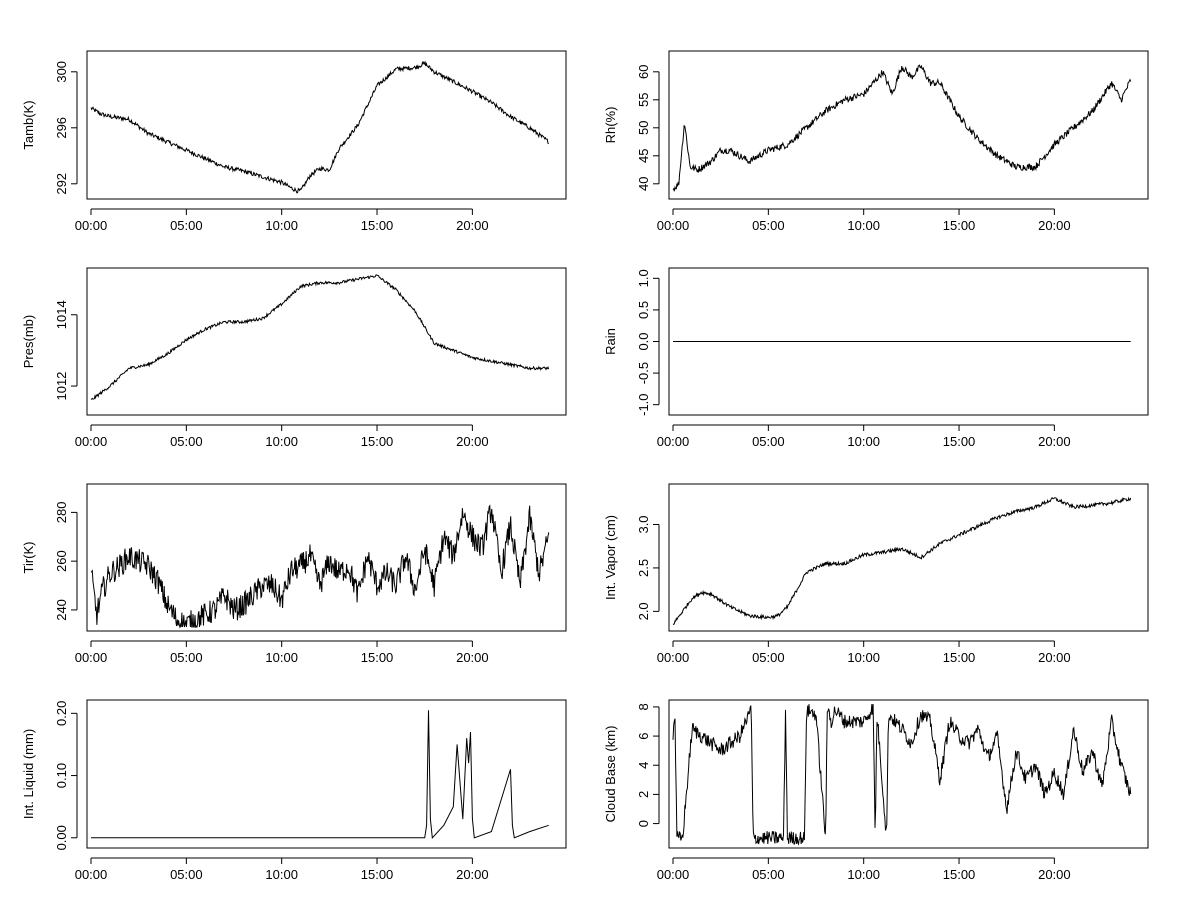  What do you see at coordinates (643, 100) in the screenshot?
I see `y-tick-label: 55` at bounding box center [643, 100].